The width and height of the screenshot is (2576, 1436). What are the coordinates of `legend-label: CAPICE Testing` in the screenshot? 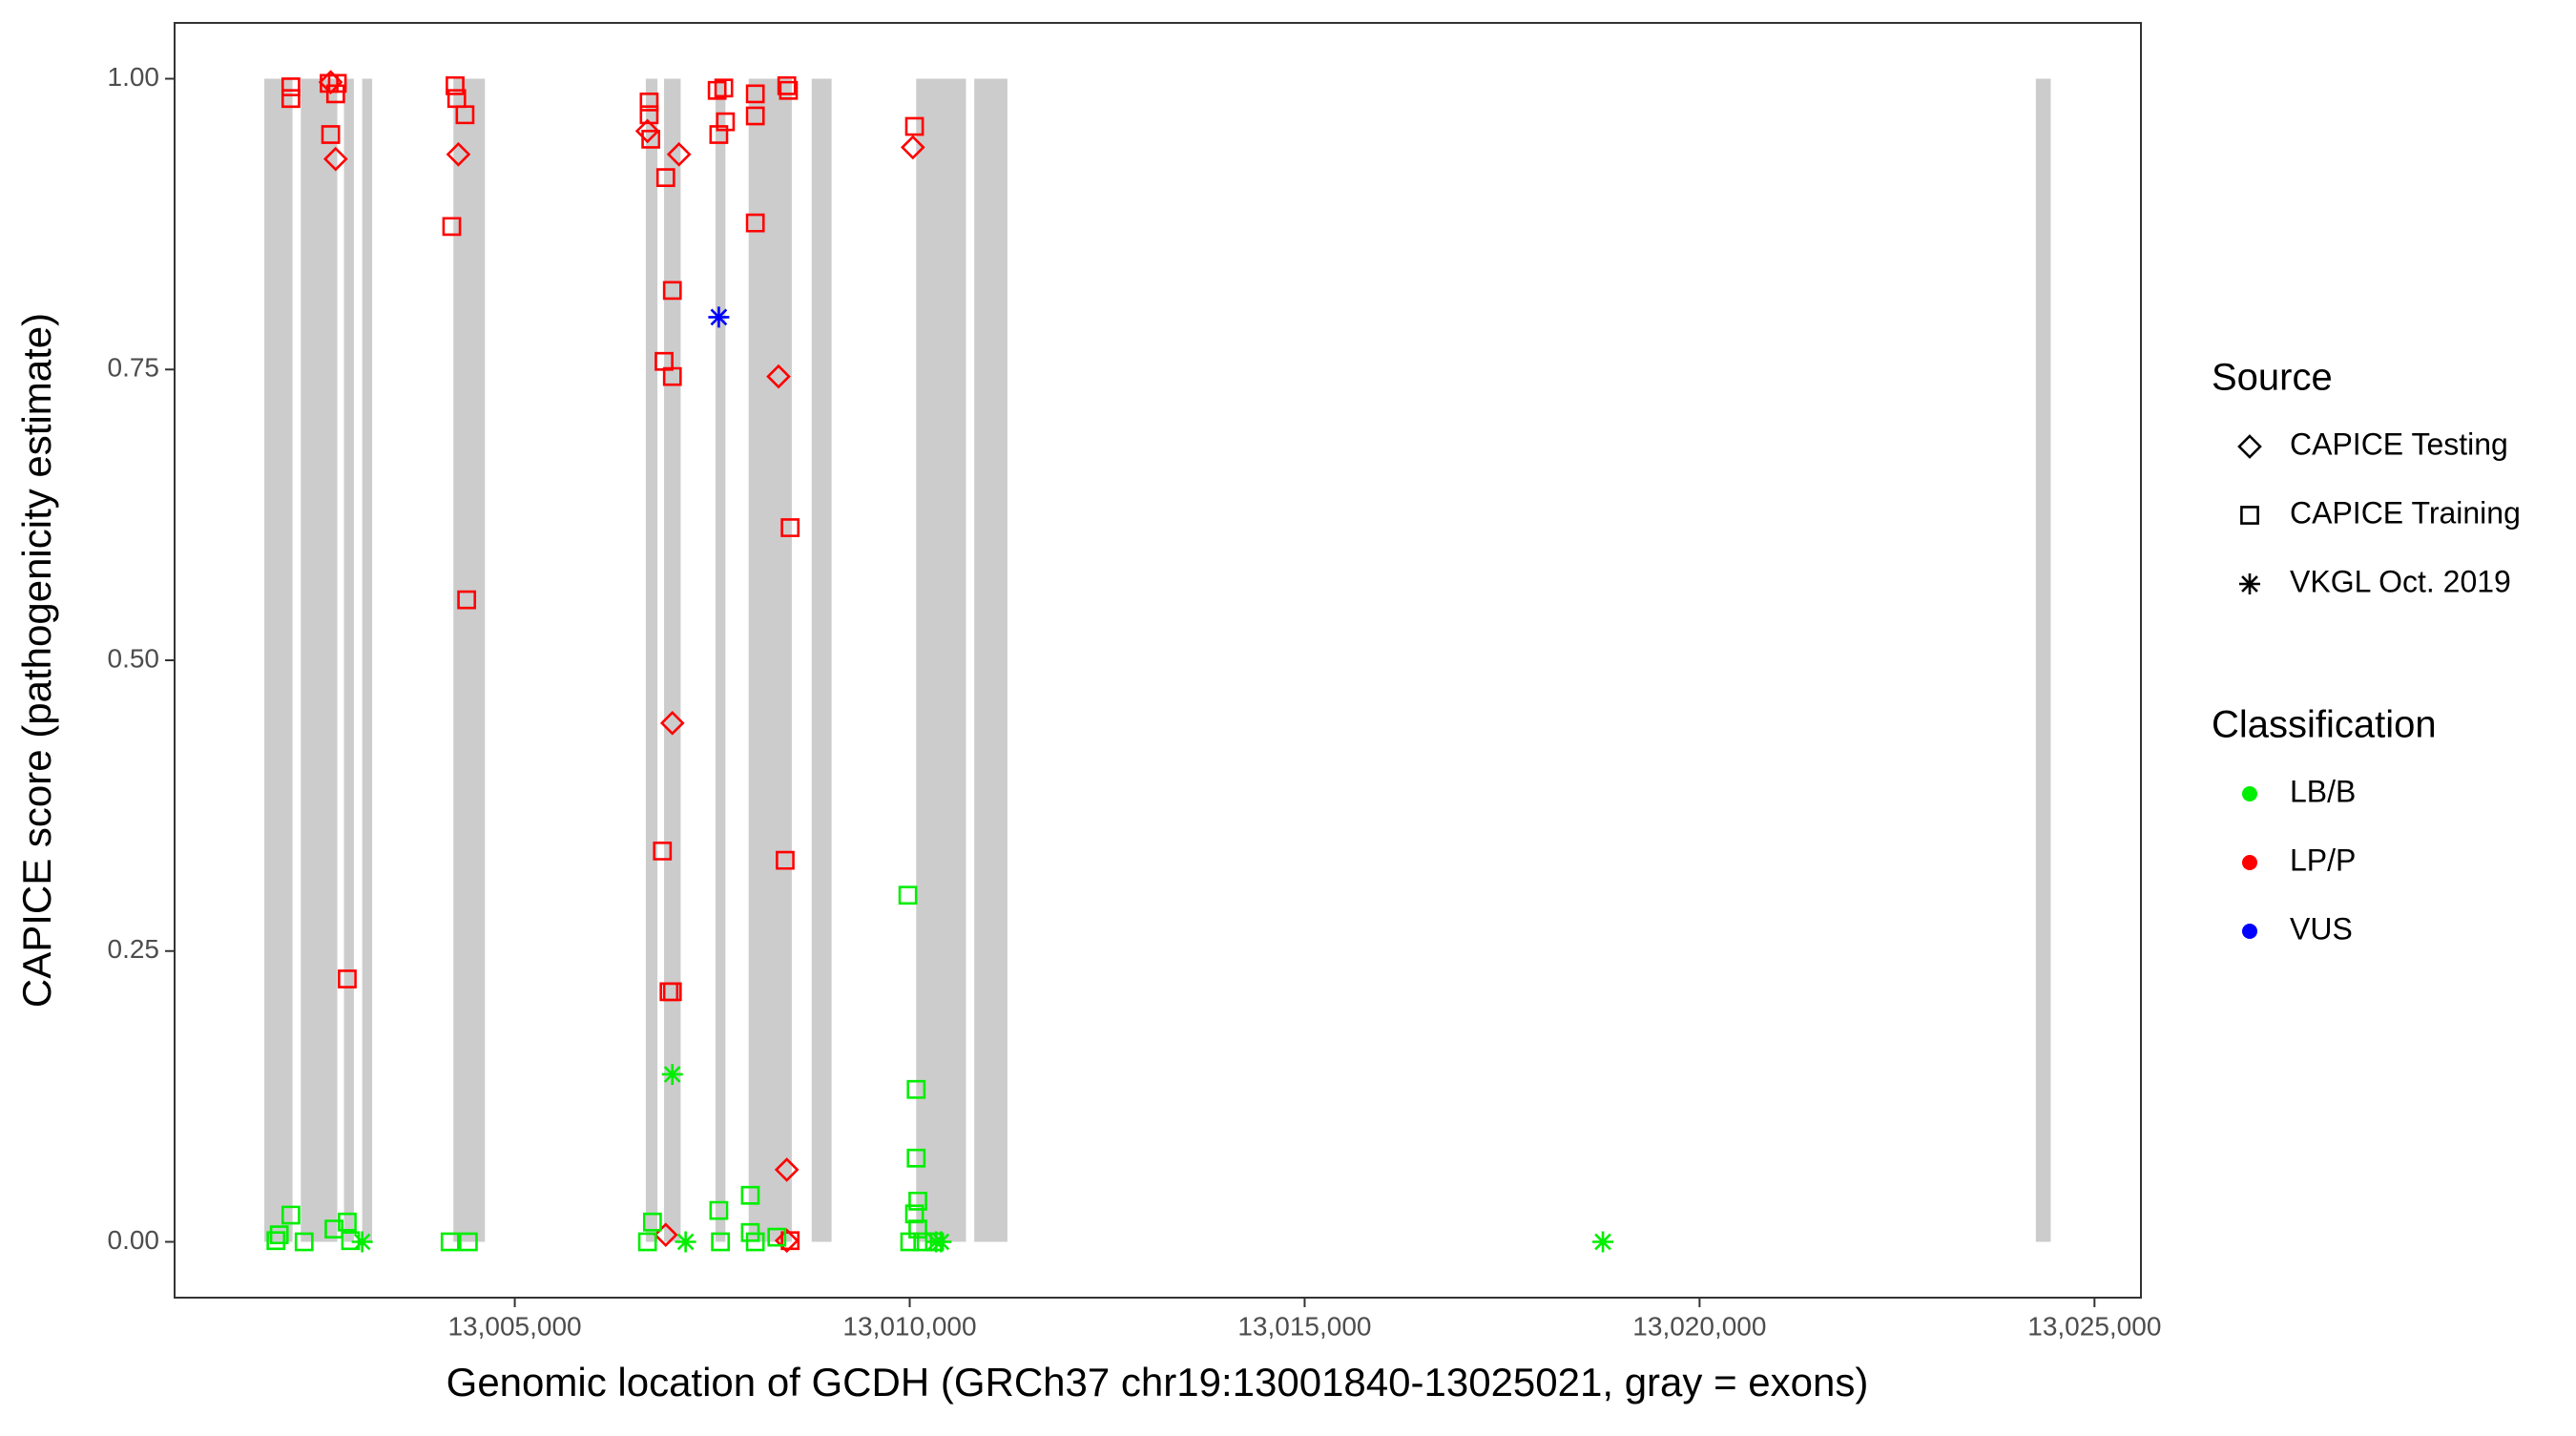 It's located at (2399, 444).